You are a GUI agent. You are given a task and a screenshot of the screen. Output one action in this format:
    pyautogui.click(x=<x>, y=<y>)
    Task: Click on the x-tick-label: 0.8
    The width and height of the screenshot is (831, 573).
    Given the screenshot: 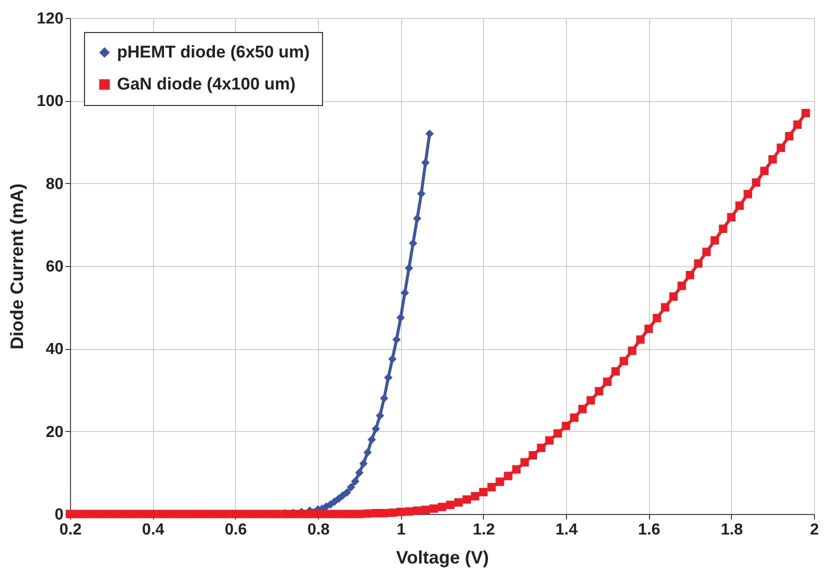 What is the action you would take?
    pyautogui.click(x=318, y=530)
    